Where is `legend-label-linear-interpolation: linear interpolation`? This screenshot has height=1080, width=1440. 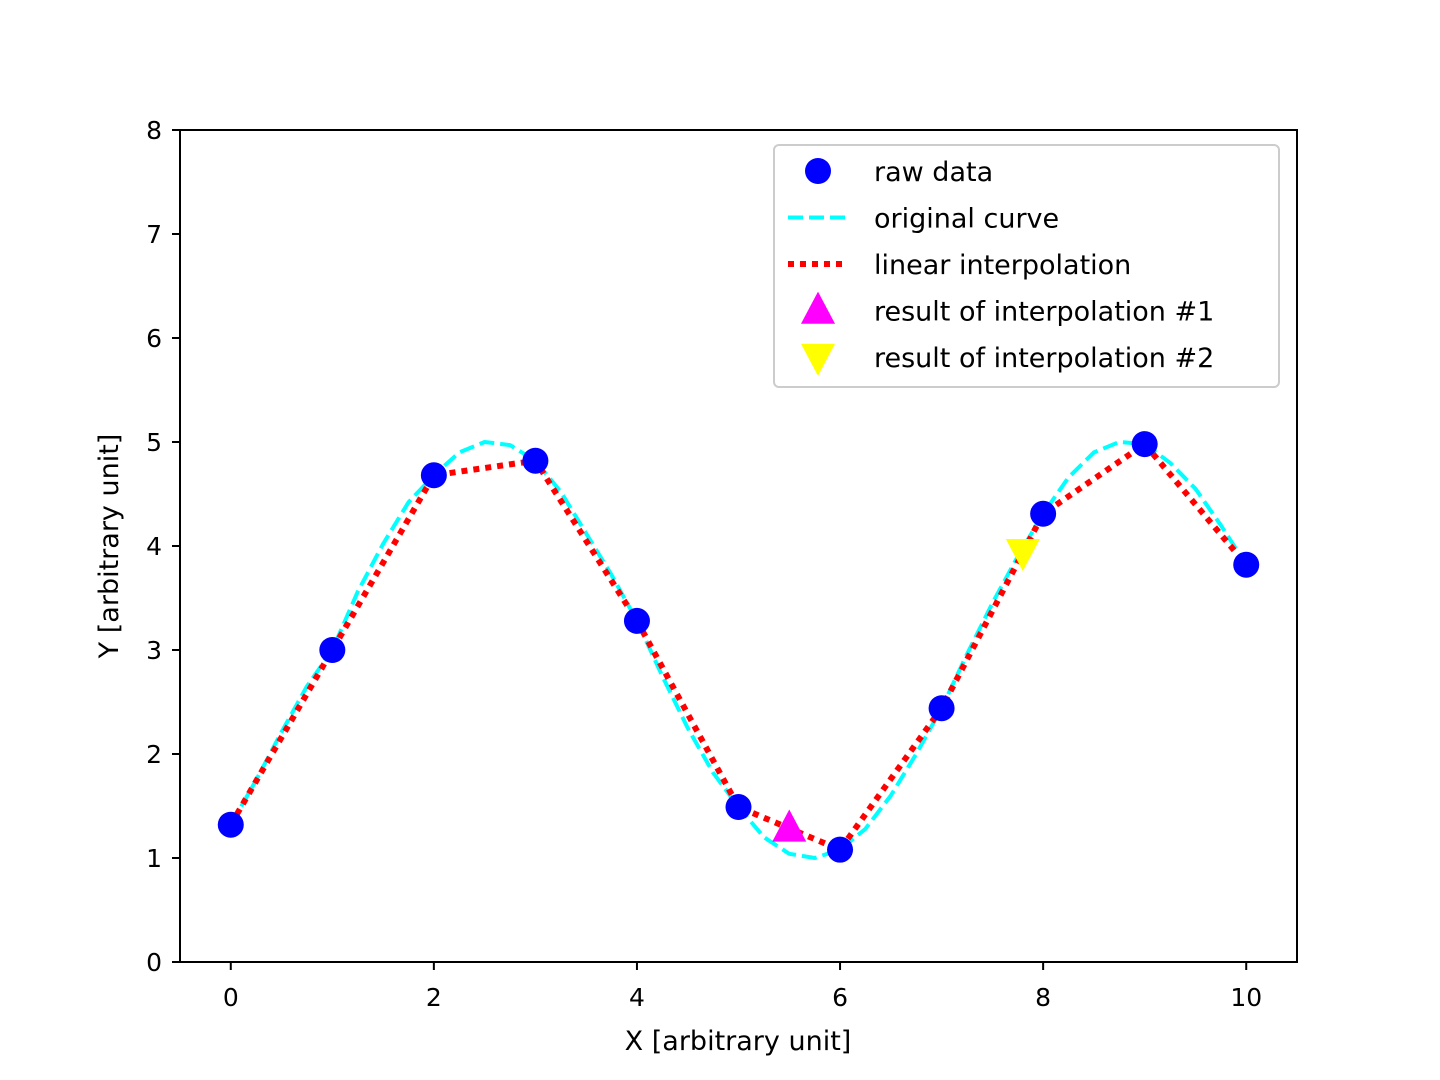
legend-label-linear-interpolation: linear interpolation is located at coordinates (1002, 265).